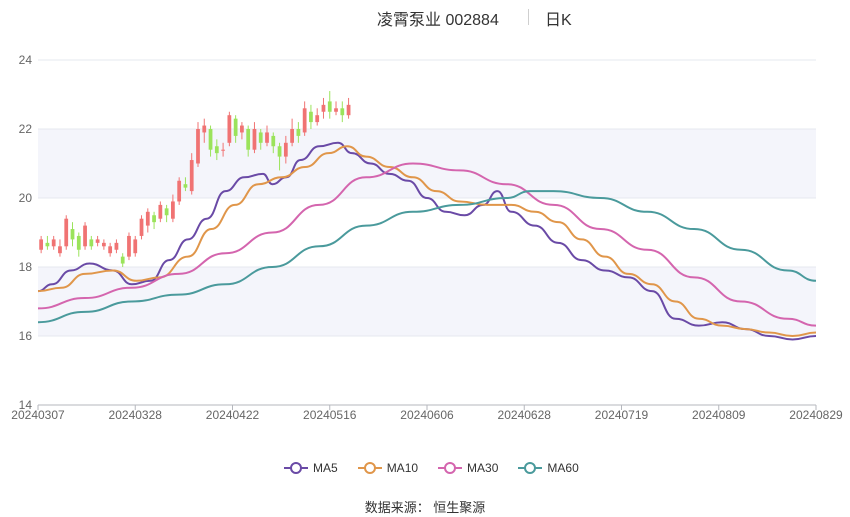 The image size is (850, 517). I want to click on legend-item-ma5: MA5, so click(311, 468).